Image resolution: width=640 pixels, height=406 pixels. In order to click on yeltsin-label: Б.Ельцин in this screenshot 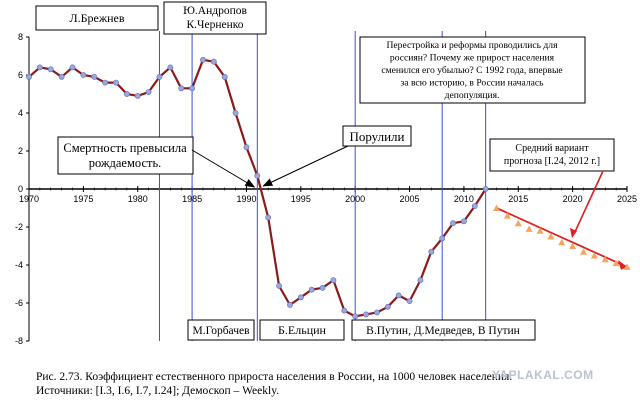, I will do `click(302, 330)`.